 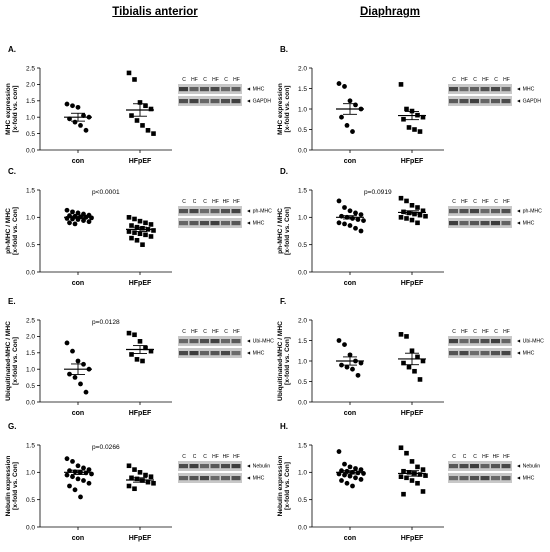 What do you see at coordinates (15, 109) in the screenshot?
I see `y-axis-label: [x-fold vs. con]` at bounding box center [15, 109].